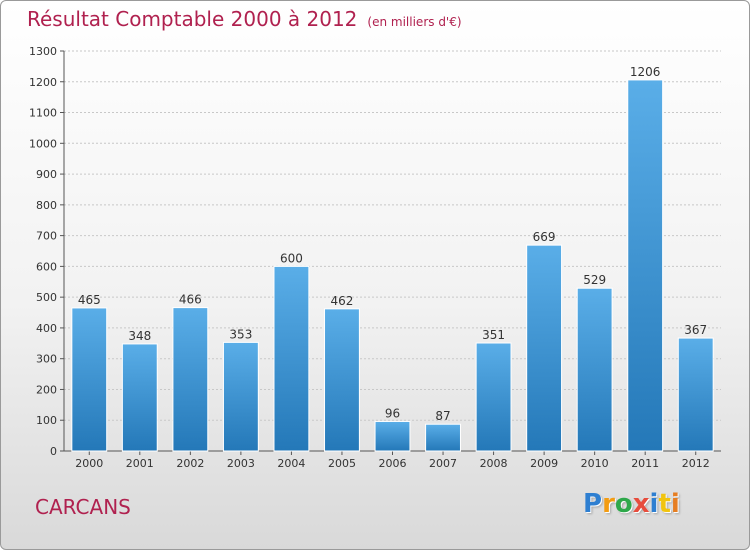 This screenshot has height=550, width=750. Describe the element at coordinates (46, 420) in the screenshot. I see `y-tick-label: 100` at that location.